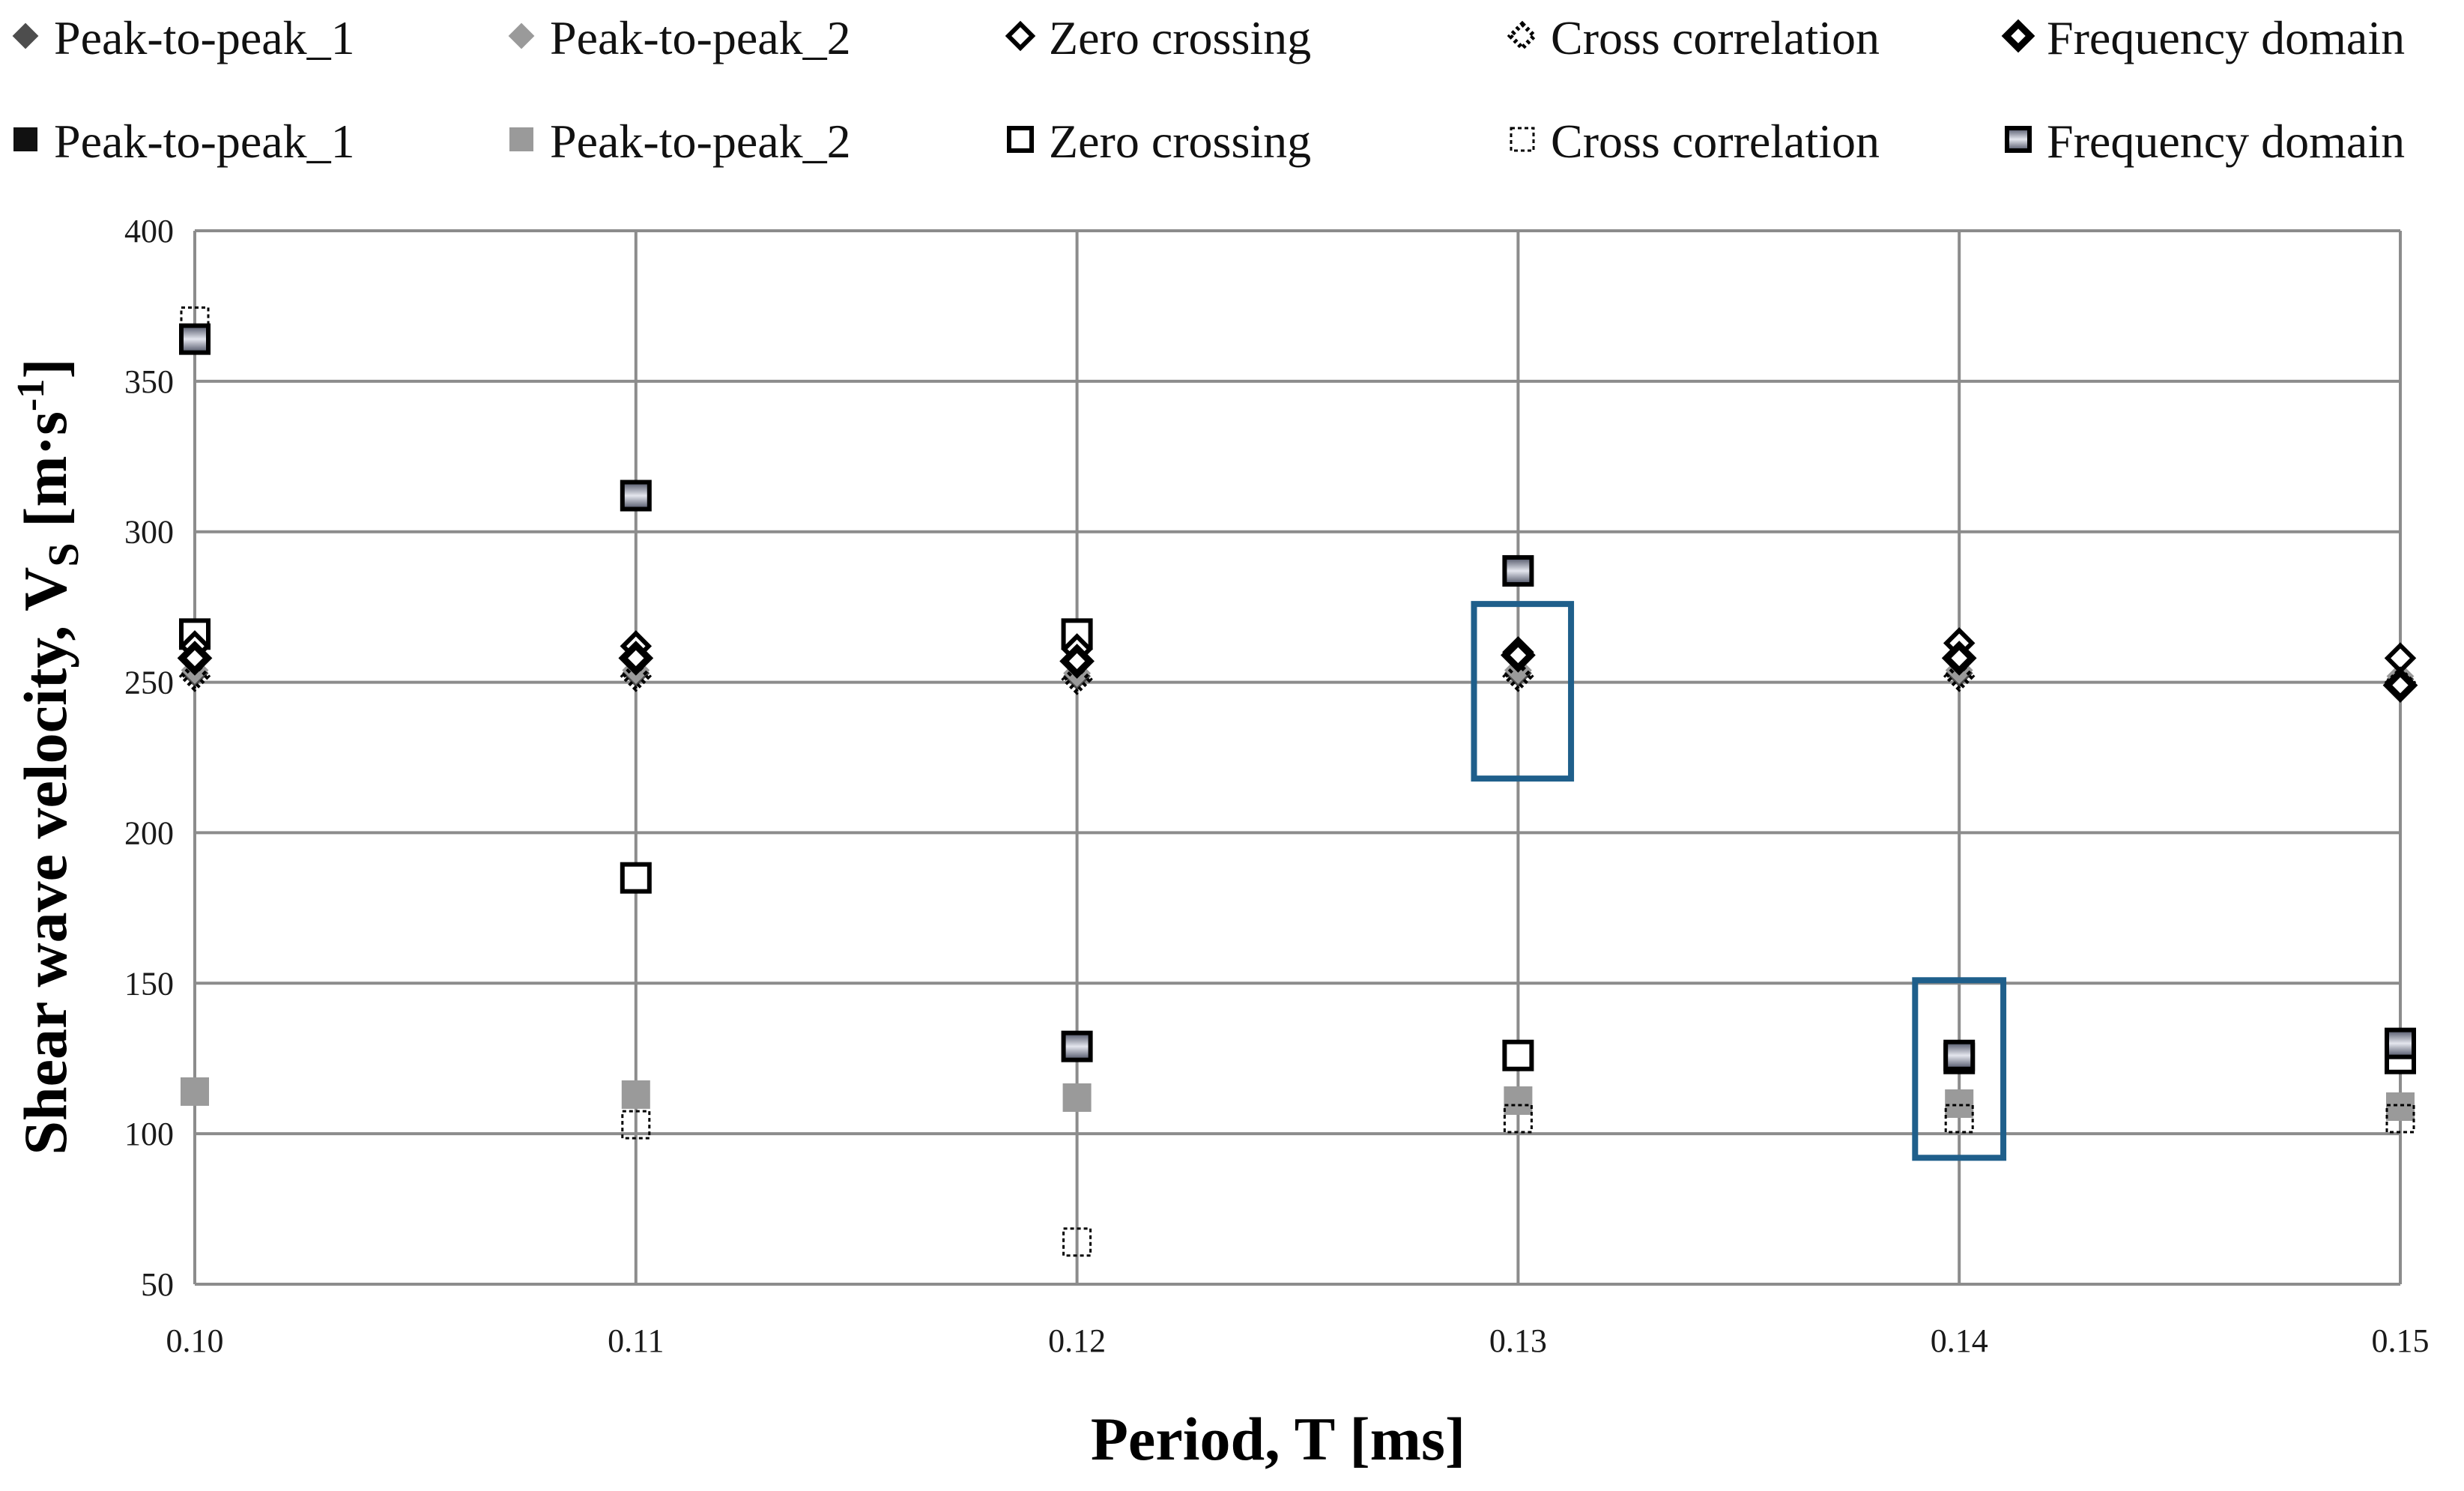 The height and width of the screenshot is (1491, 2464). I want to click on x-tick-label: 0.13, so click(1518, 1340).